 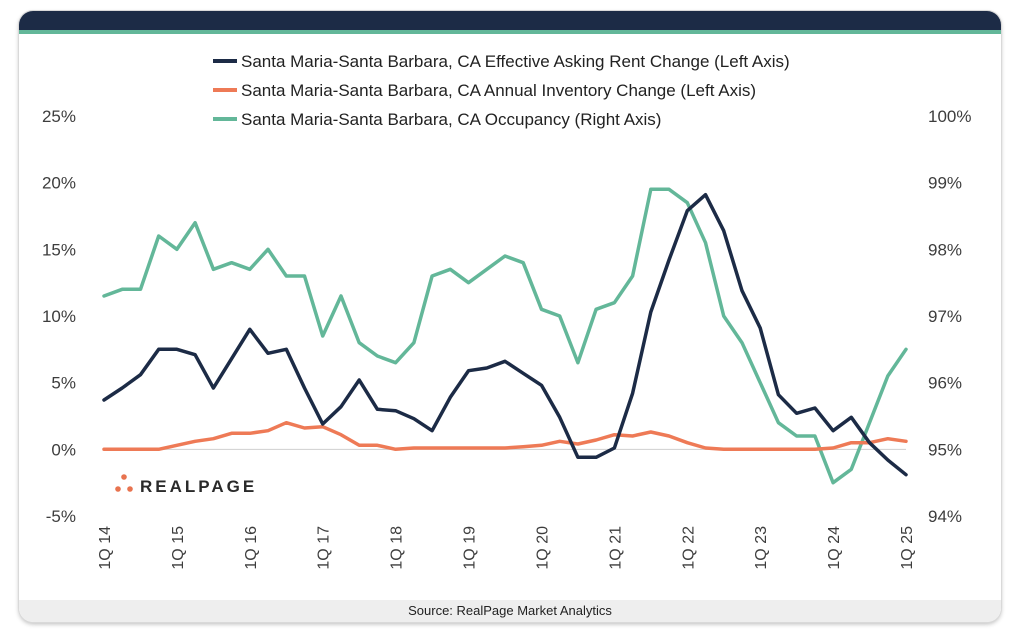 I want to click on right-axis-tick-label: 99%, so click(x=945, y=183).